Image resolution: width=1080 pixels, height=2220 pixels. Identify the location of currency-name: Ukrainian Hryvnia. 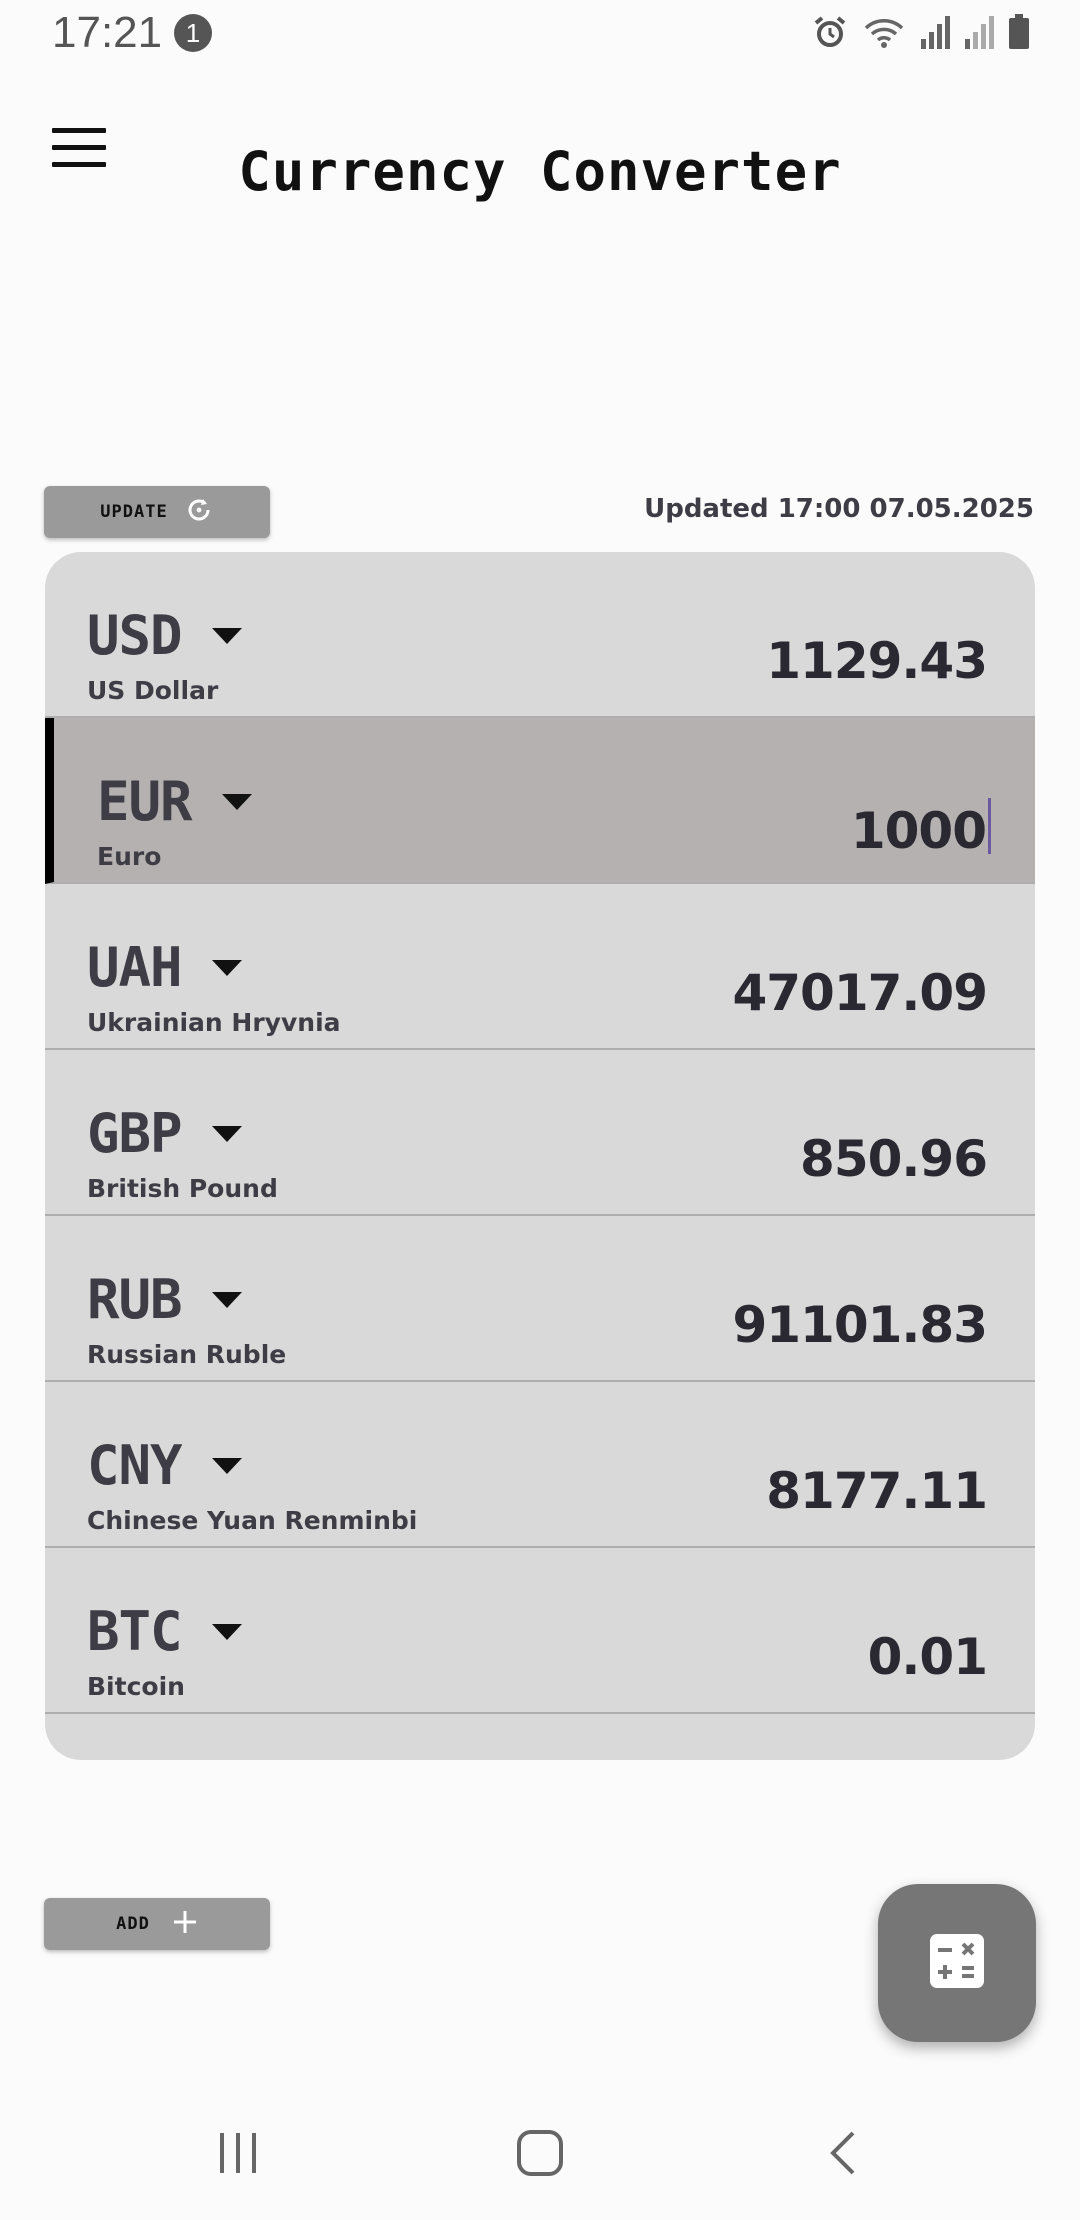
(214, 1022).